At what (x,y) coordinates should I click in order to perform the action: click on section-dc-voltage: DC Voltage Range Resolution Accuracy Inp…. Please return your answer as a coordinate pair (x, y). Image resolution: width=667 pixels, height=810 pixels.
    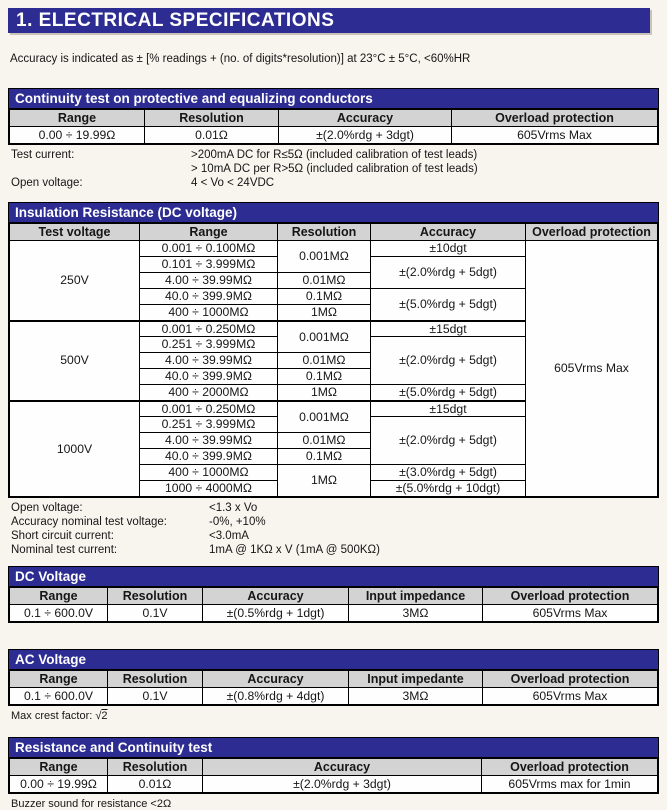
    Looking at the image, I should click on (333, 594).